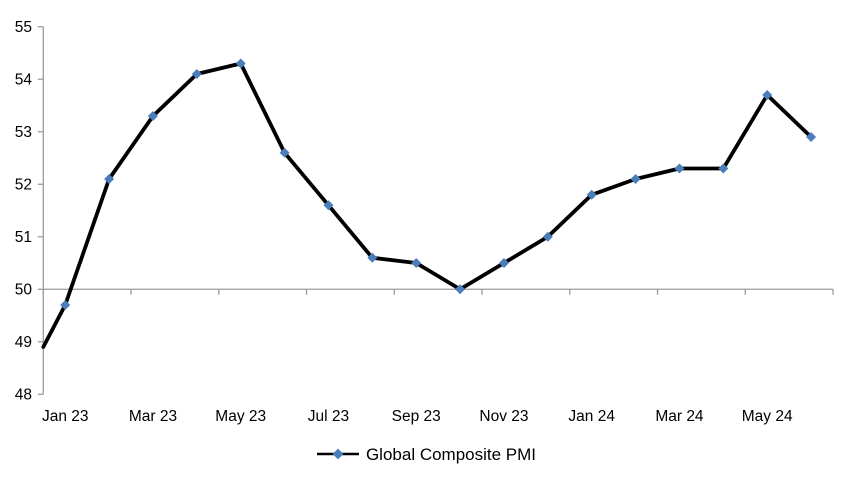 The height and width of the screenshot is (481, 852). I want to click on y-axis-label: 49, so click(23, 342).